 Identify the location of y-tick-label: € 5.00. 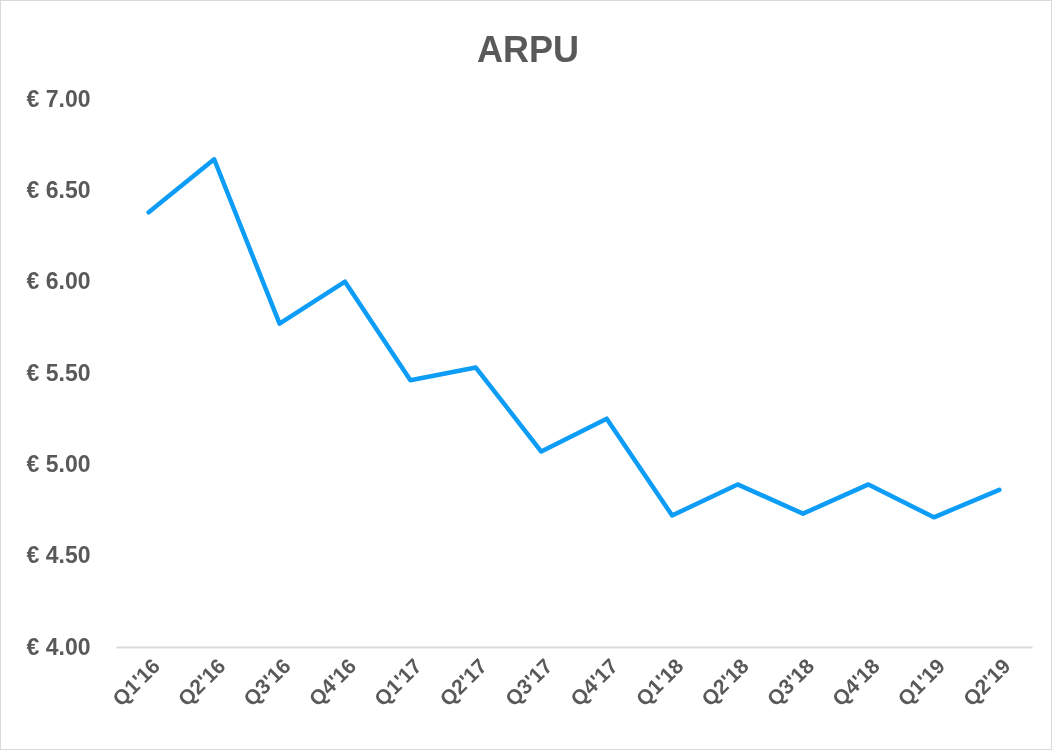
(58, 463).